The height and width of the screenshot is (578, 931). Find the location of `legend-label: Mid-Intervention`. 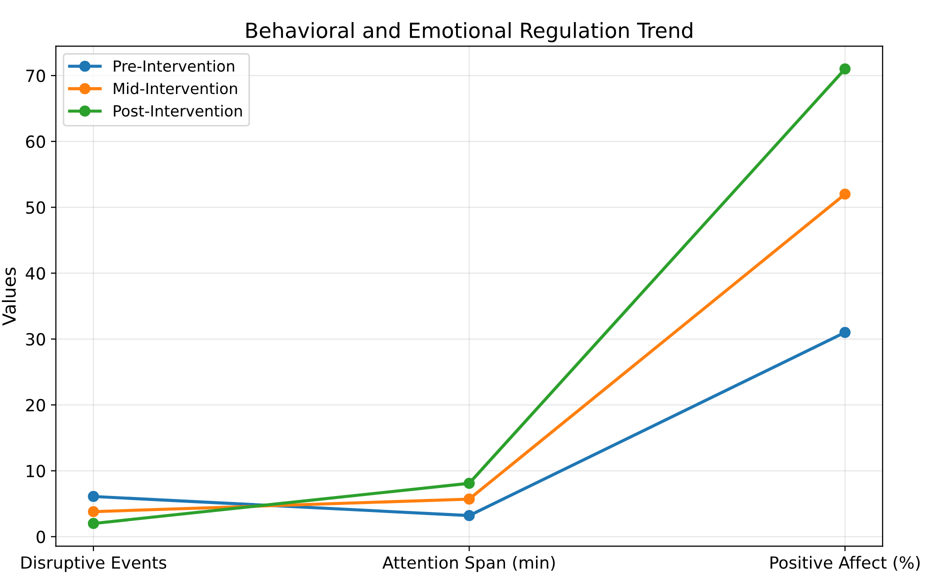

legend-label: Mid-Intervention is located at coordinates (175, 88).